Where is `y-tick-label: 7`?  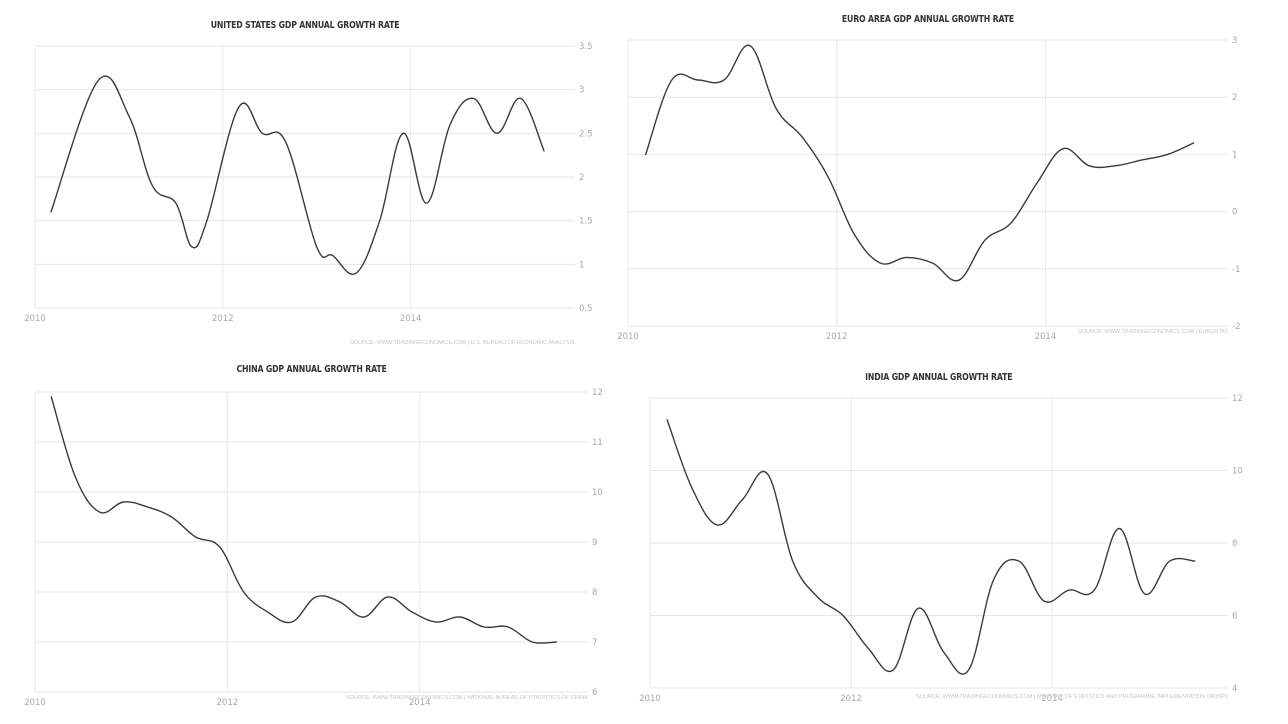
y-tick-label: 7 is located at coordinates (594, 643).